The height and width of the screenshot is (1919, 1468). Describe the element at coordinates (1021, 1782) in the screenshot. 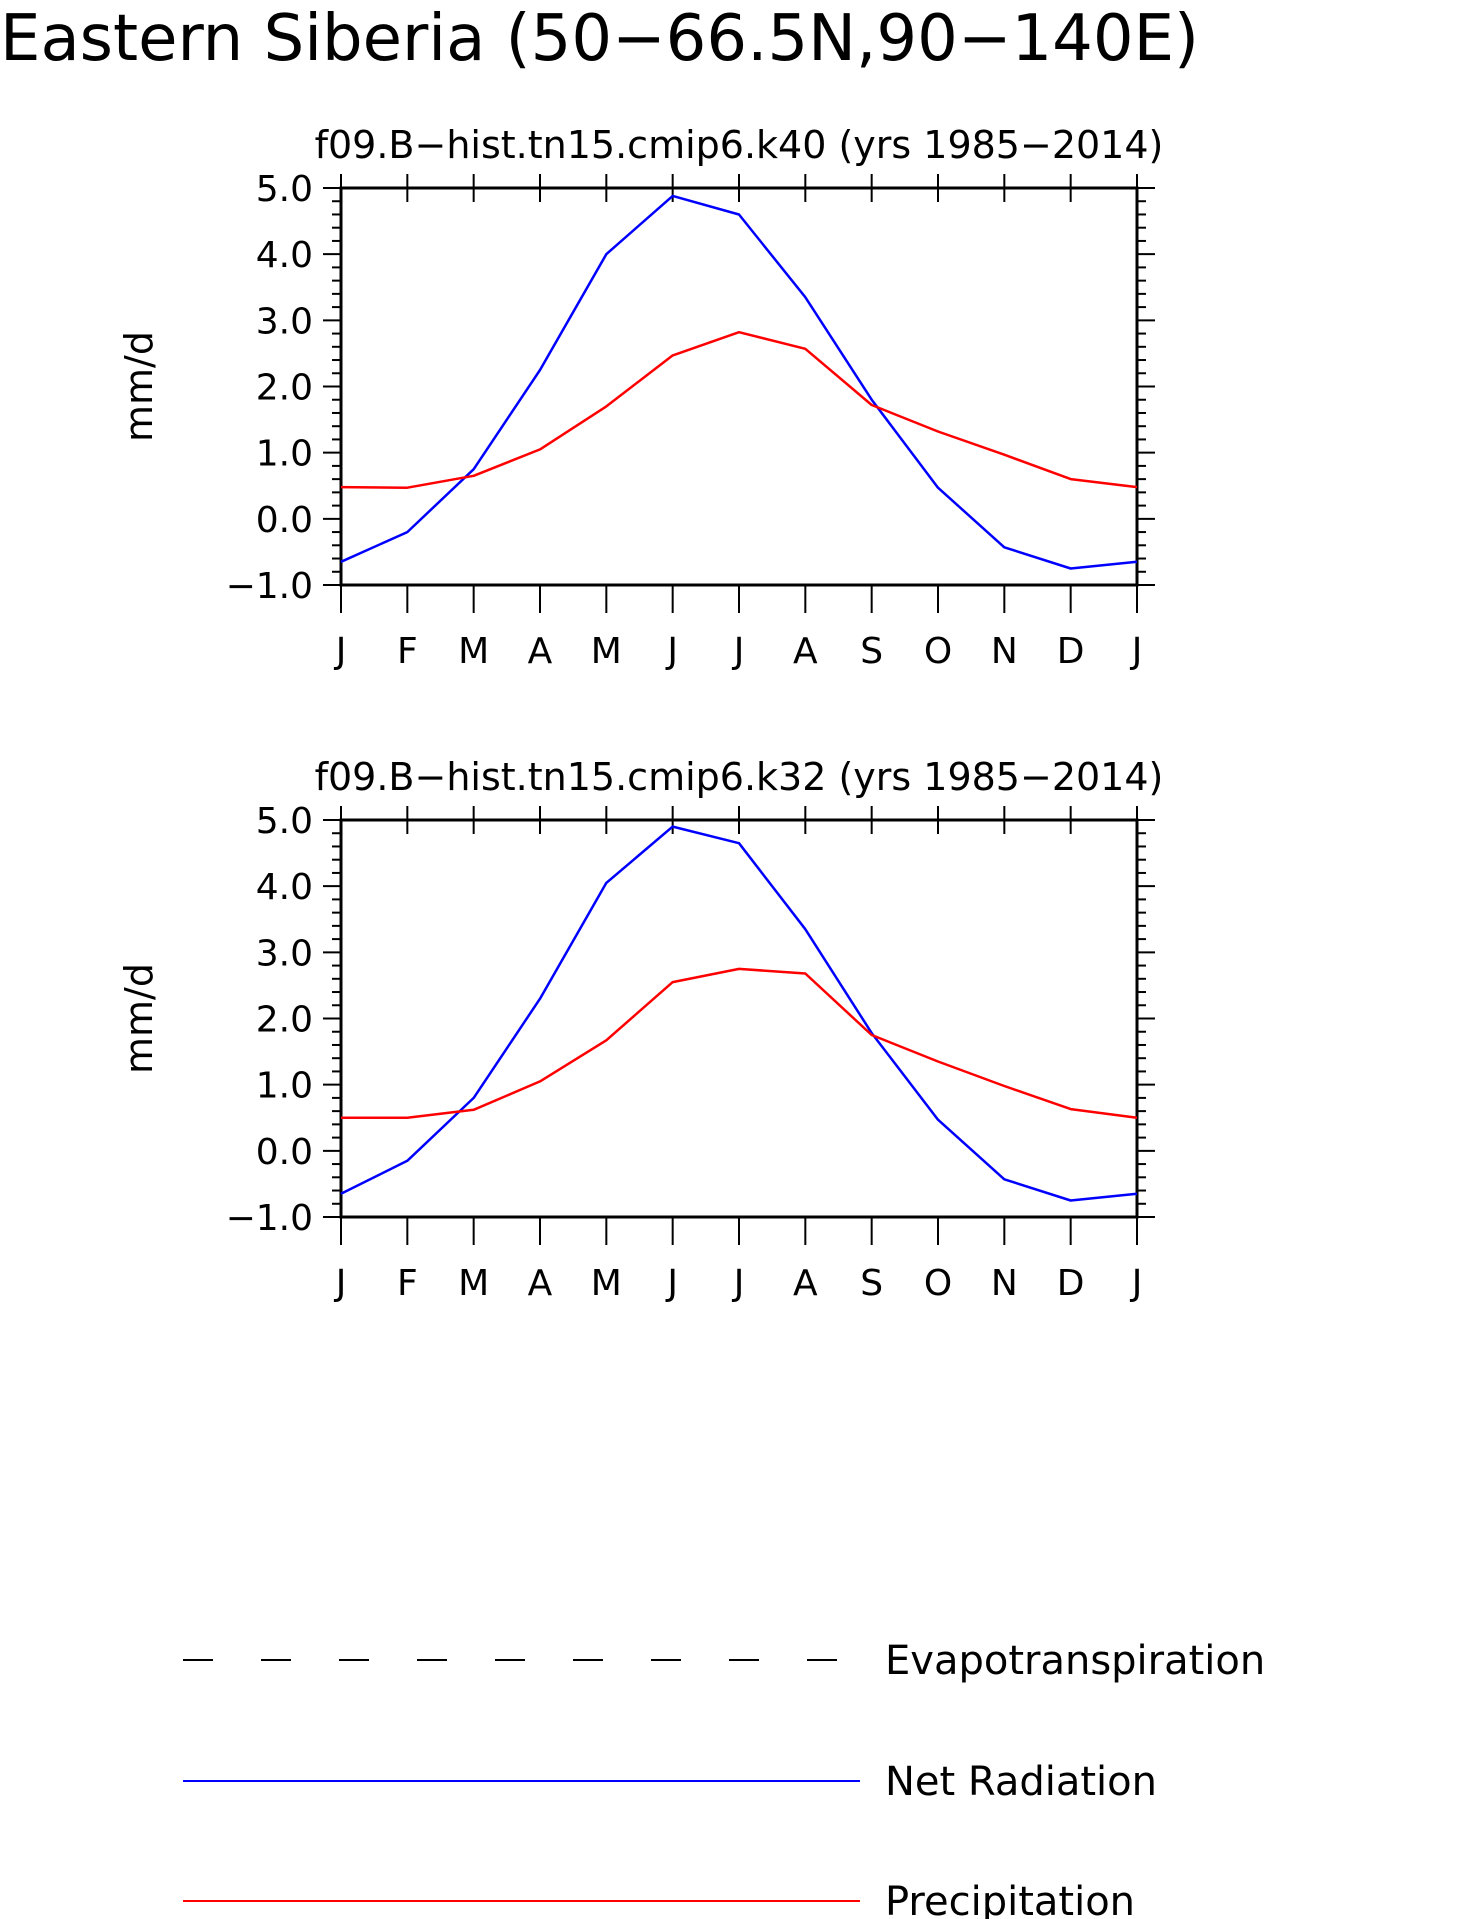

I see `legend-label: Net Radiation` at that location.